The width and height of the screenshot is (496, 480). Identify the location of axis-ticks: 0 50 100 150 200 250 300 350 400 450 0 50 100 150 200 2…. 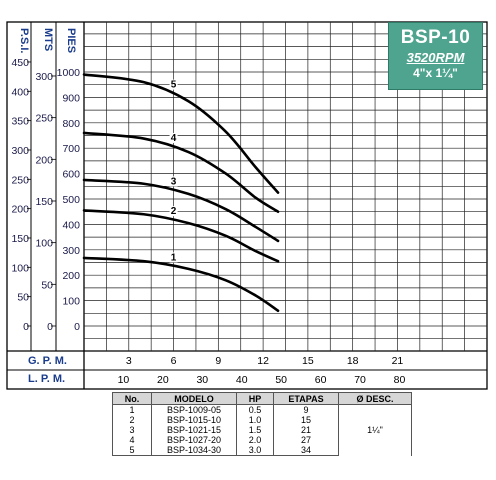
(45, 195).